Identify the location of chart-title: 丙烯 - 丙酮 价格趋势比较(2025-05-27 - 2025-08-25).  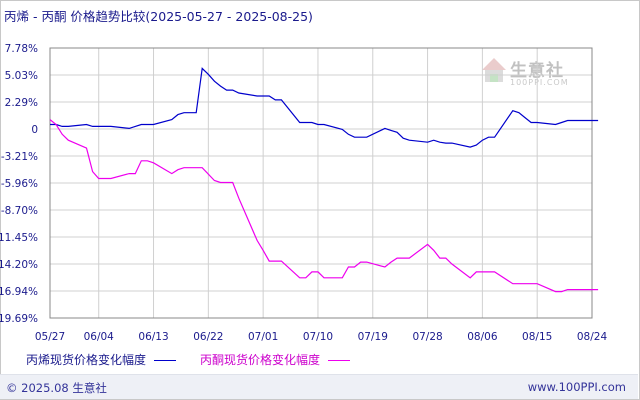
(158, 16).